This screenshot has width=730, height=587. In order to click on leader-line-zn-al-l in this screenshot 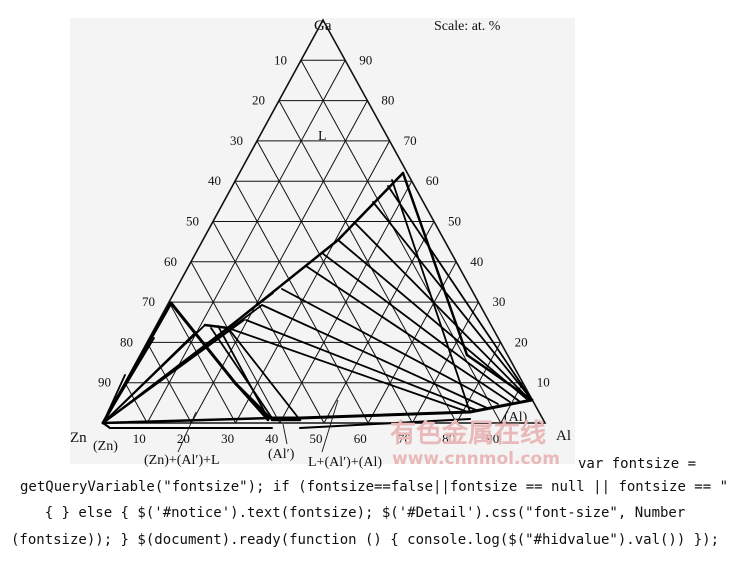, I will do `click(187, 432)`.